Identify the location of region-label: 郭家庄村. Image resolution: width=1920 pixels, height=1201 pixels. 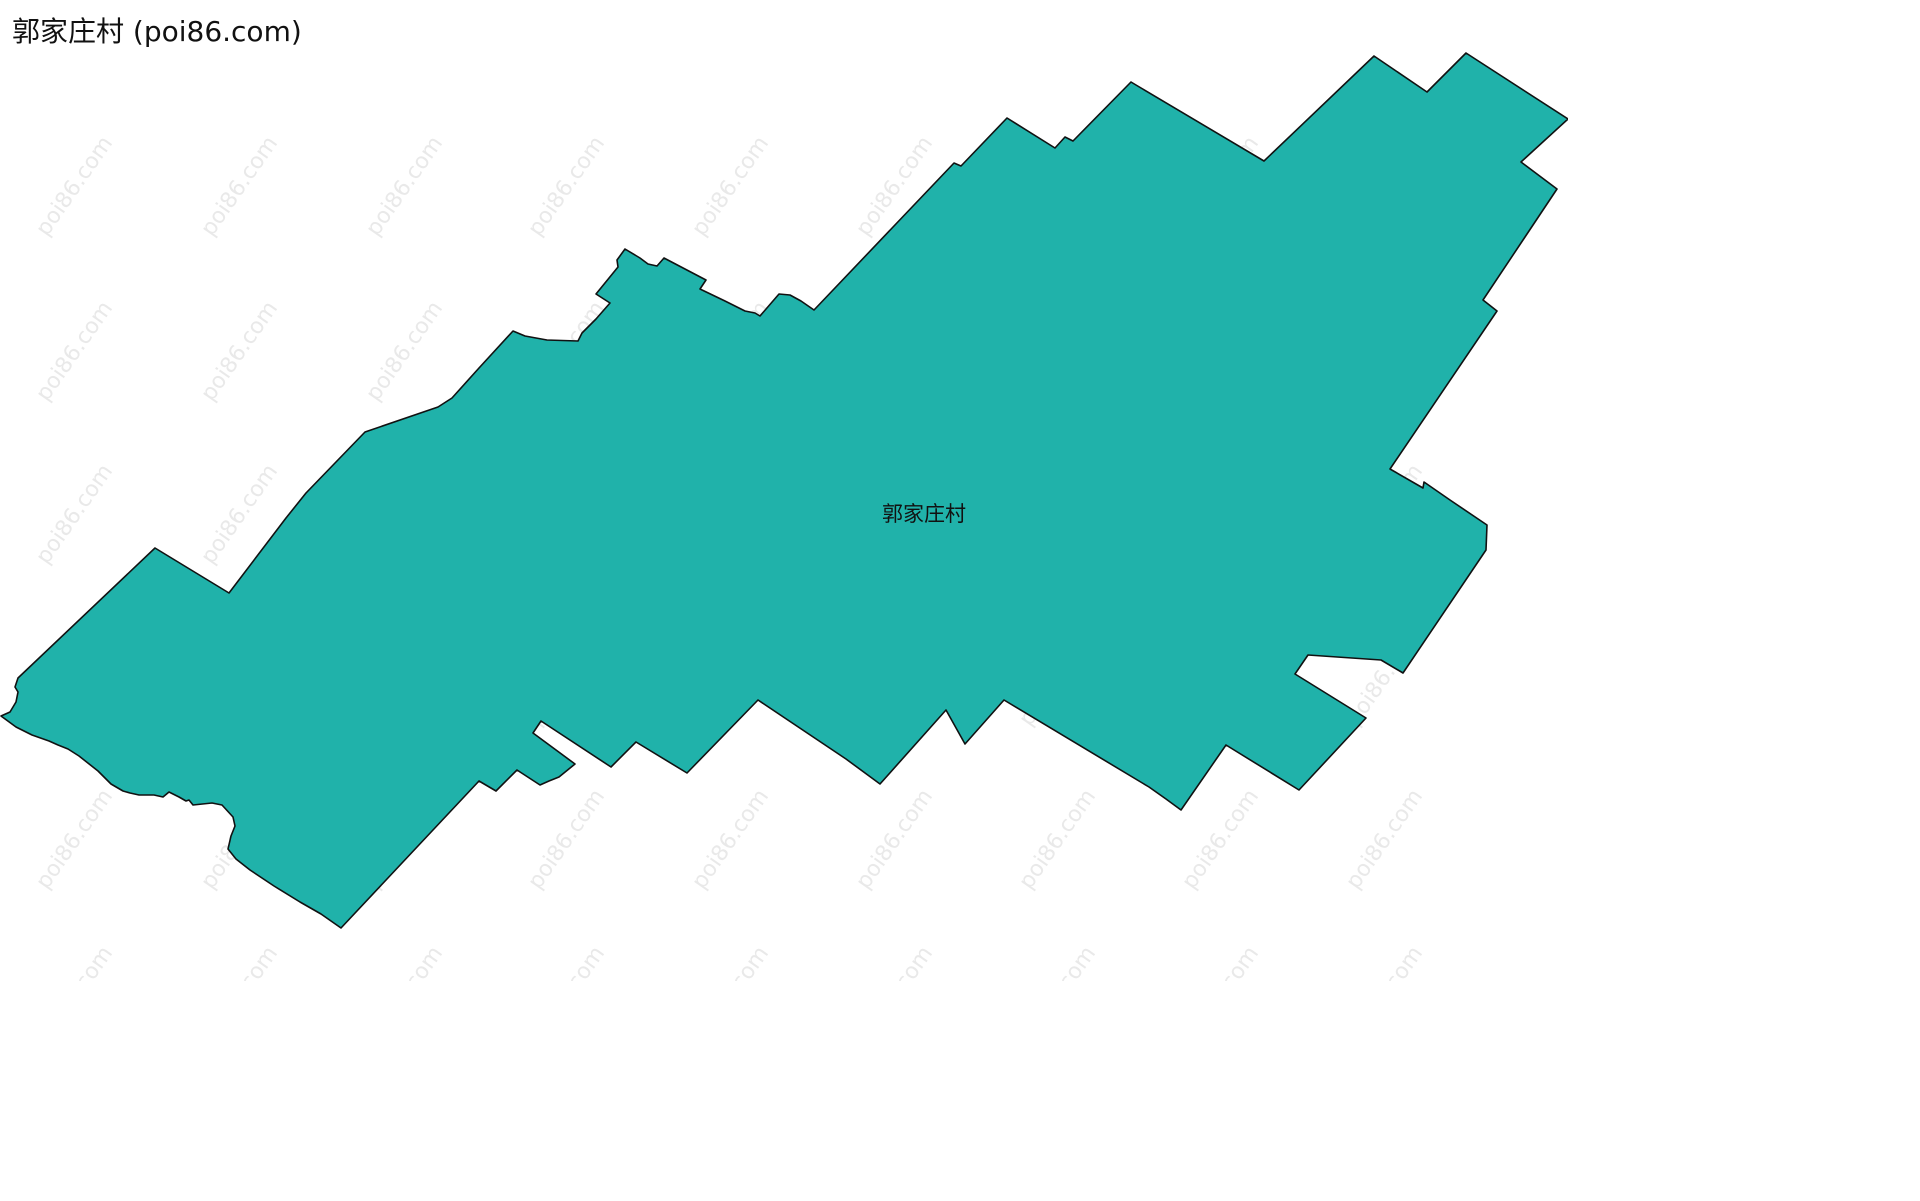
(924, 514).